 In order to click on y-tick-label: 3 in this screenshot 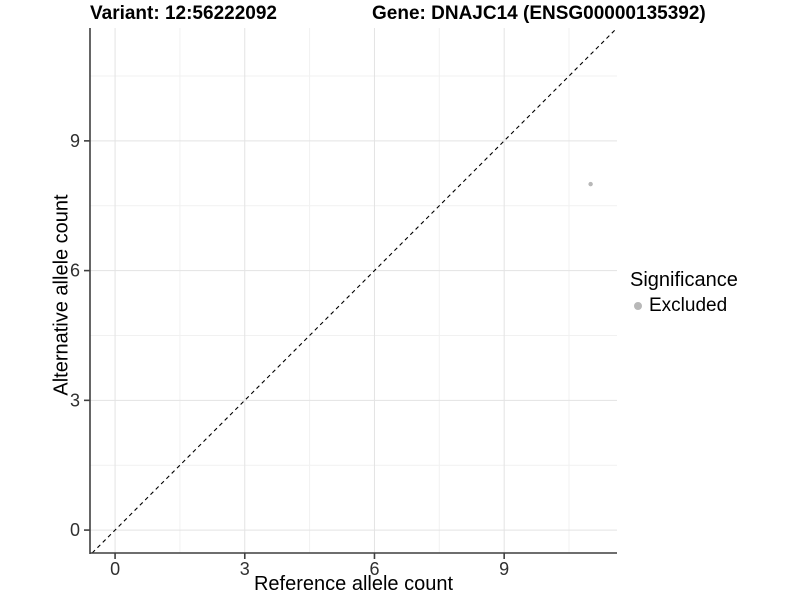, I will do `click(75, 400)`.